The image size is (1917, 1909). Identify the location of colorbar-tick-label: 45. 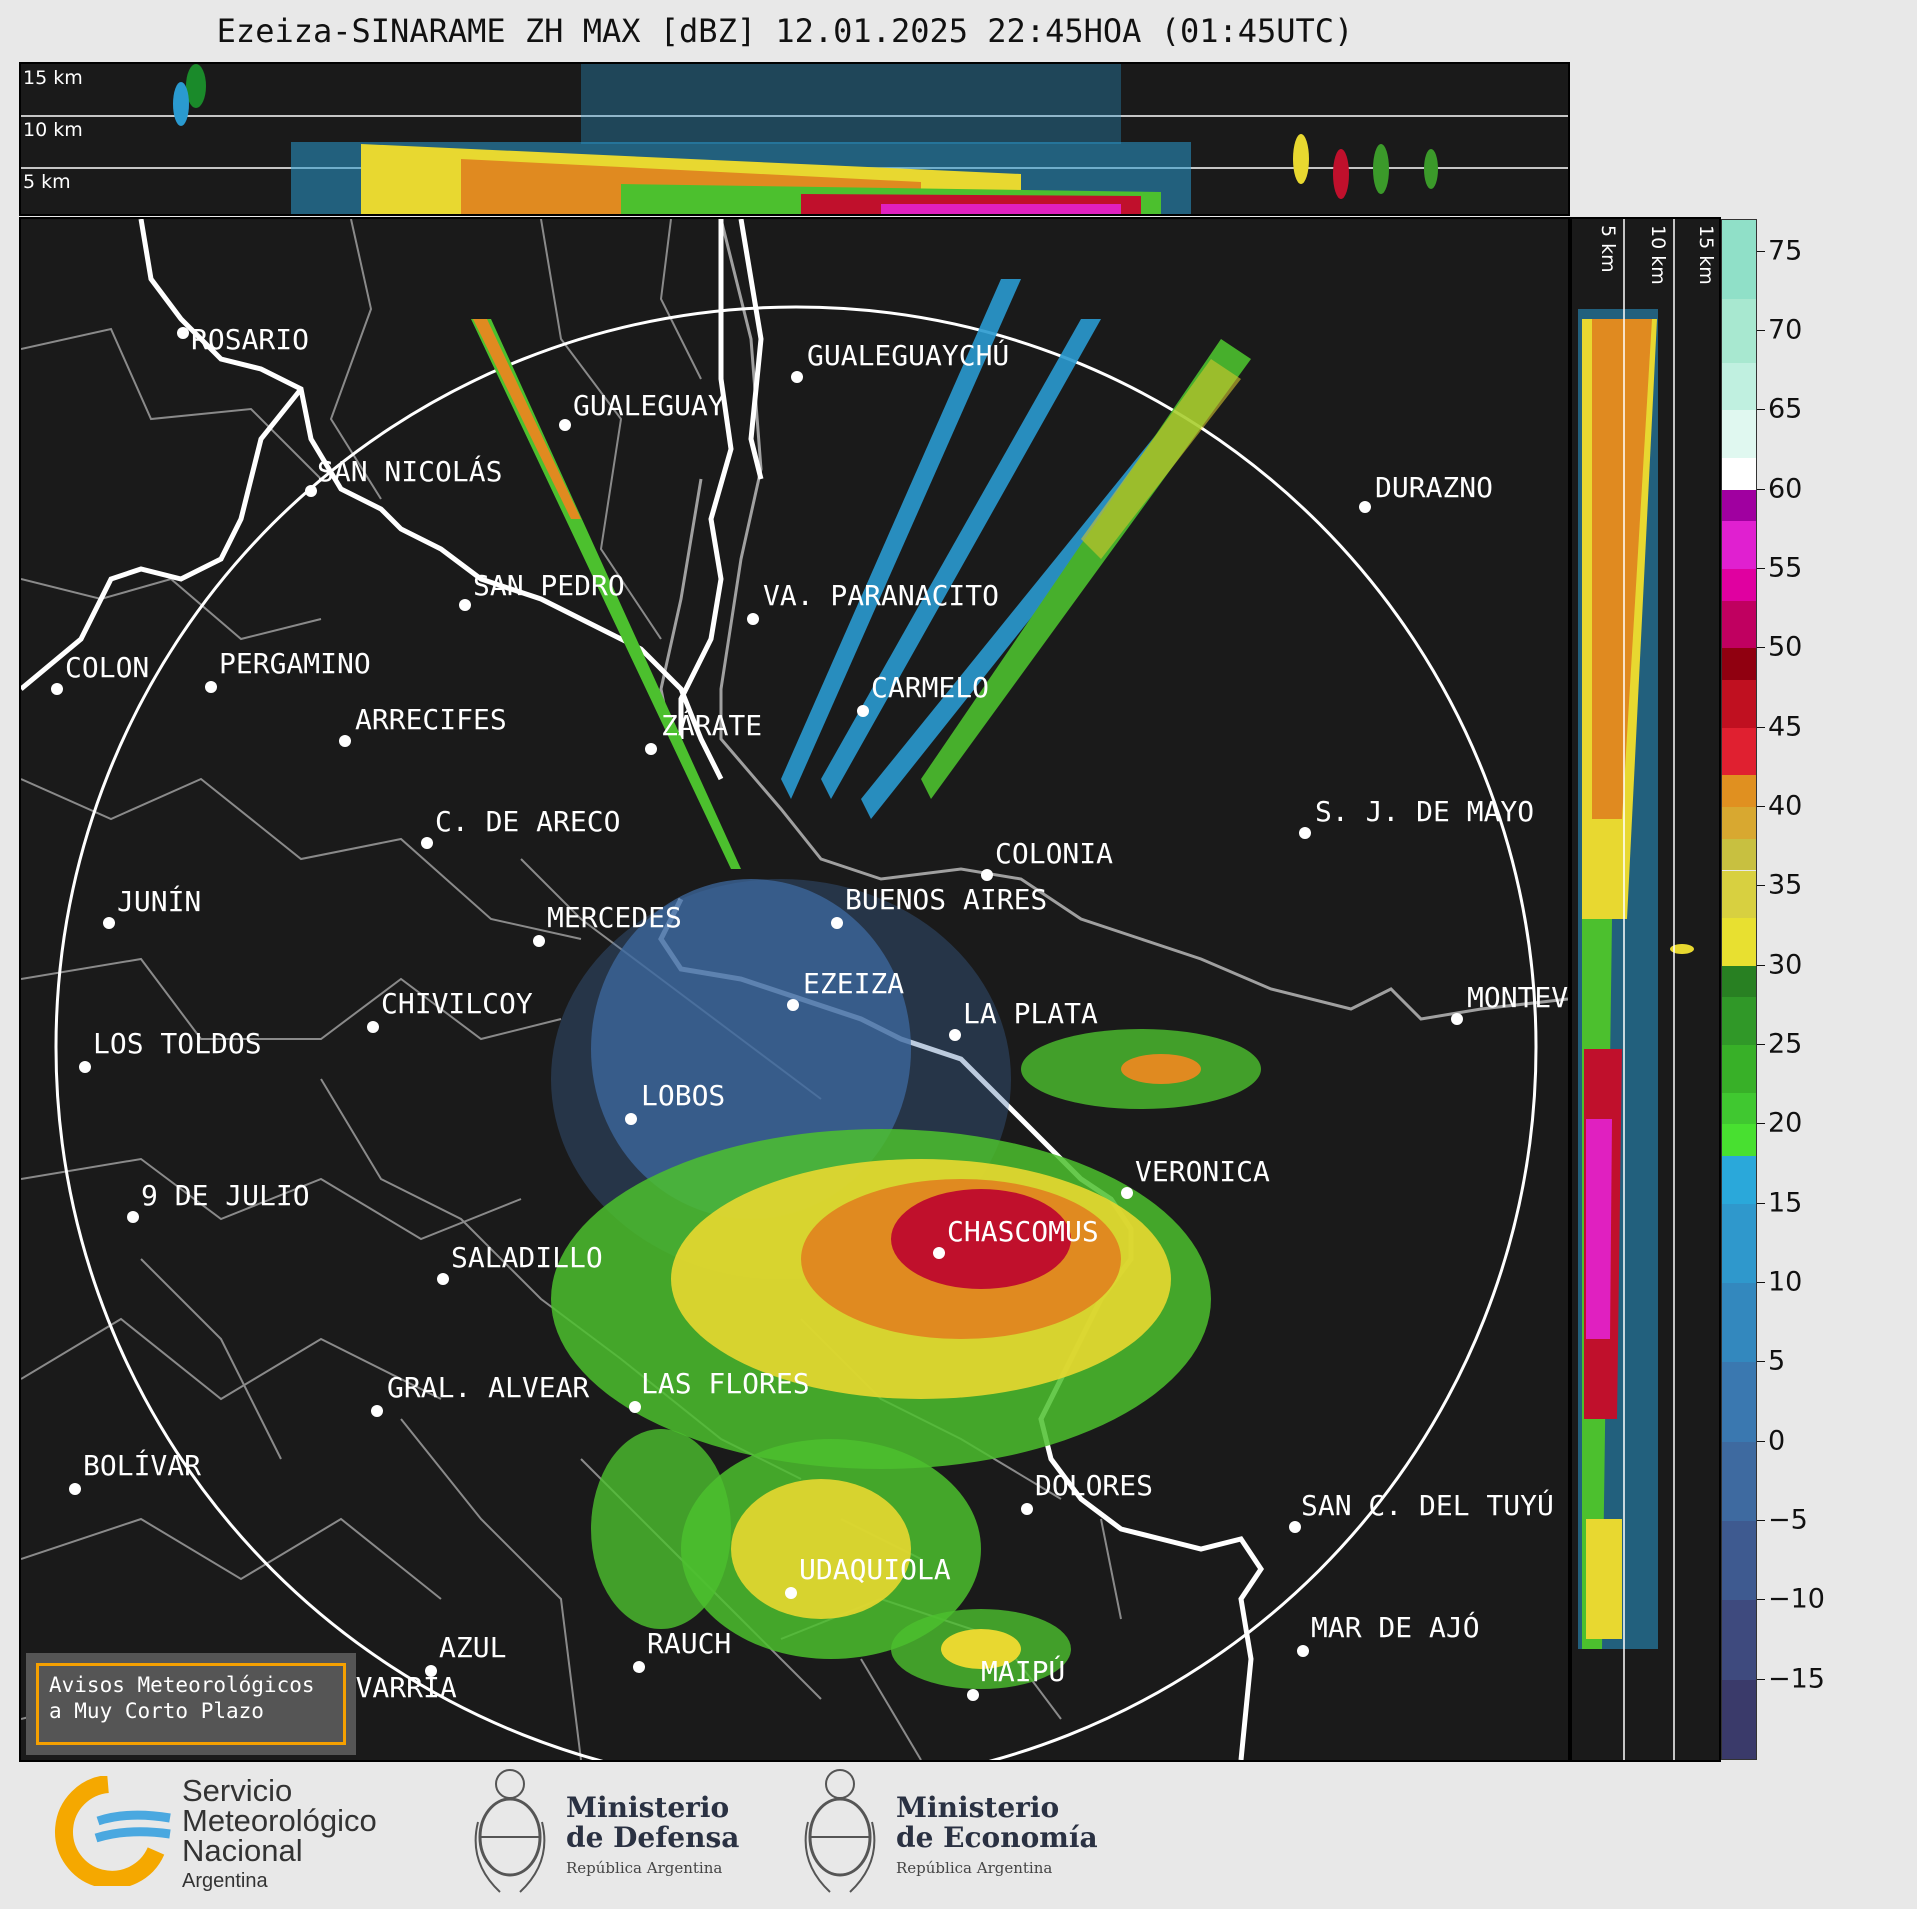
(1785, 727).